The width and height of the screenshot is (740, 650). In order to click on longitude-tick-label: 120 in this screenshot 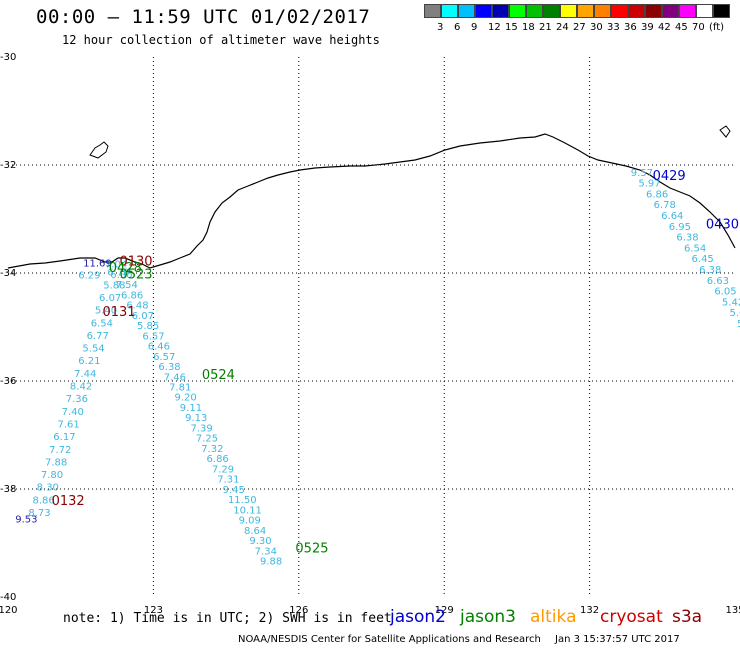, I will do `click(9, 610)`.